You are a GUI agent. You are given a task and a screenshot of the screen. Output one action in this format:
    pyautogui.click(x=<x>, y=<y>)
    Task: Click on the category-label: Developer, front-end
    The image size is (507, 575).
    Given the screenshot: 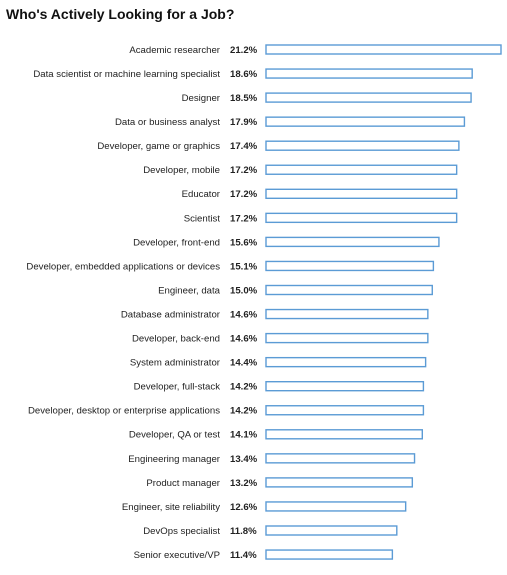 What is the action you would take?
    pyautogui.click(x=176, y=242)
    